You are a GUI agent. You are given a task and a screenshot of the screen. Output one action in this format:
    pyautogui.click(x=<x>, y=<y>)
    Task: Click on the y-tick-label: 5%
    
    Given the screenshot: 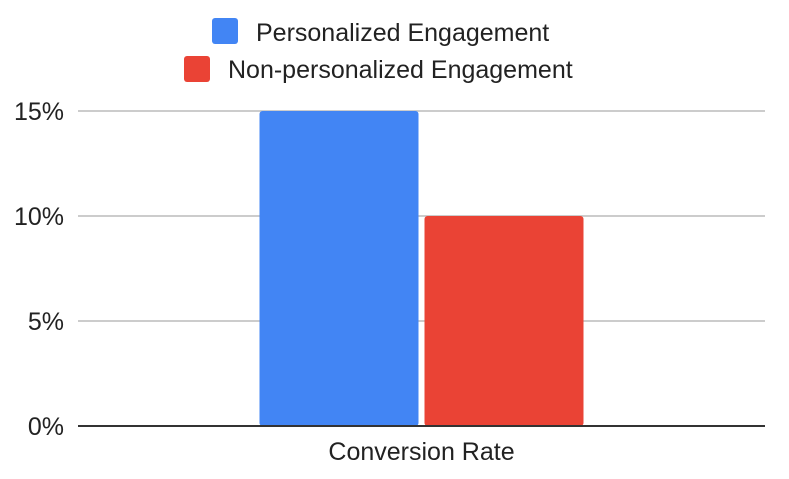 What is the action you would take?
    pyautogui.click(x=46, y=322)
    